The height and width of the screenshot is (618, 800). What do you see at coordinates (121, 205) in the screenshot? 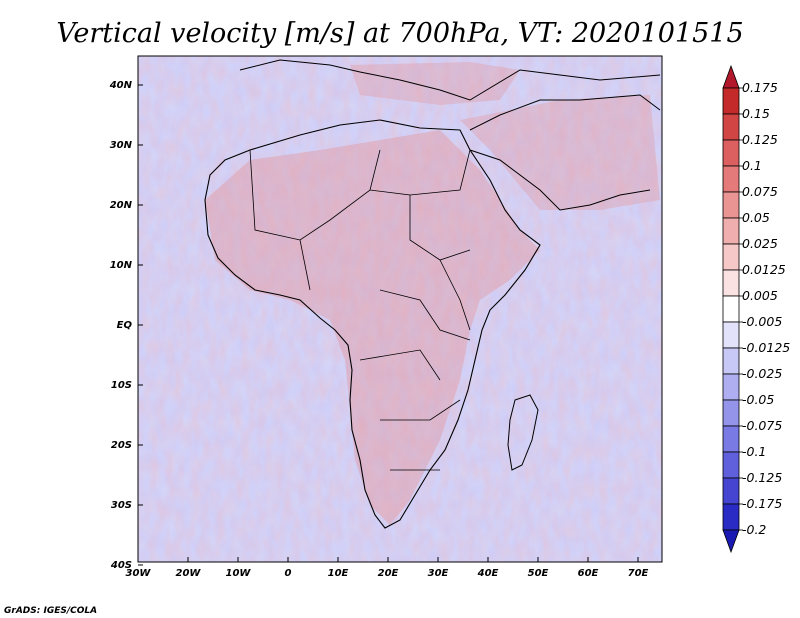
I see `lat-label: 20N` at bounding box center [121, 205].